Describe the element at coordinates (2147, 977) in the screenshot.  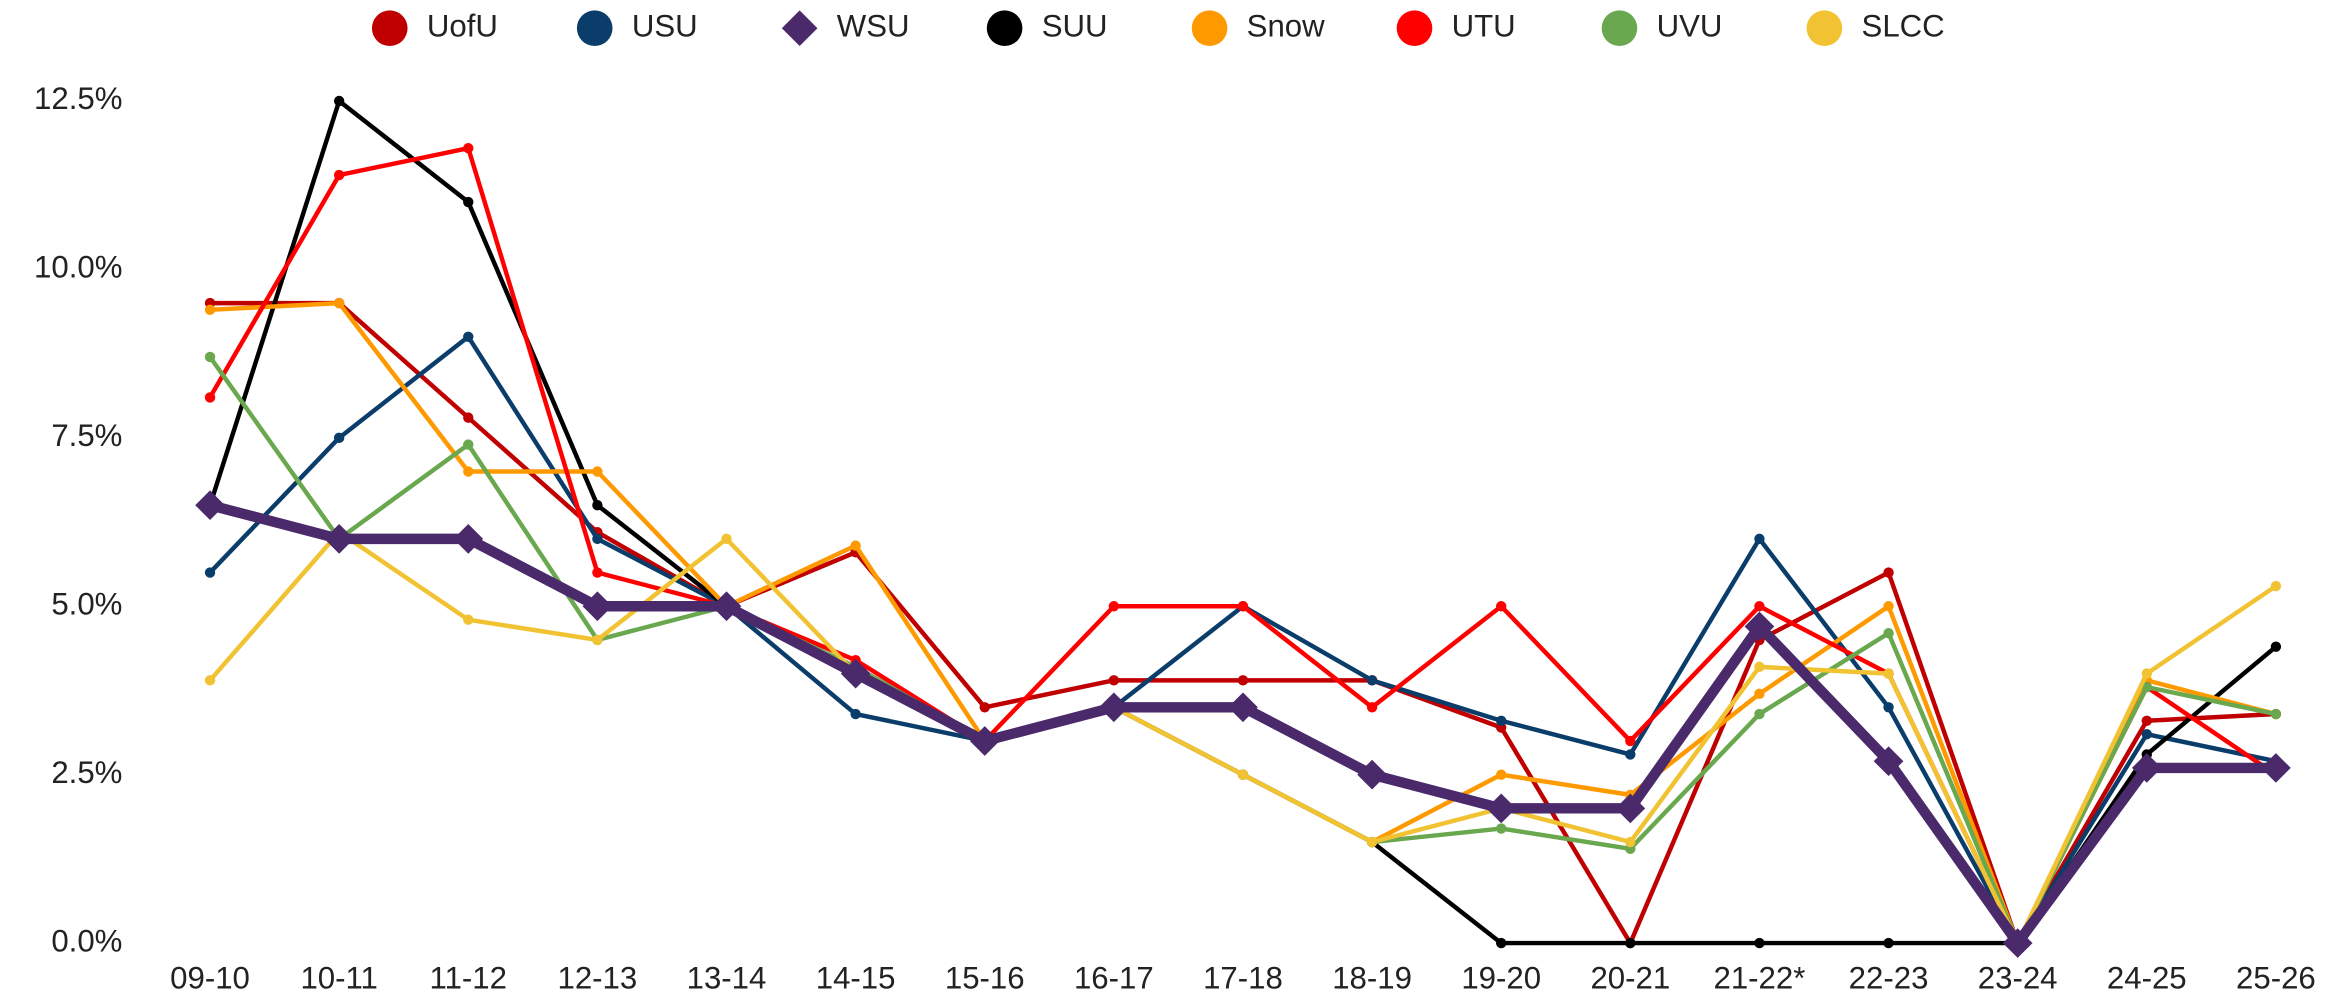
I see `x-tick-label: 24-25` at that location.